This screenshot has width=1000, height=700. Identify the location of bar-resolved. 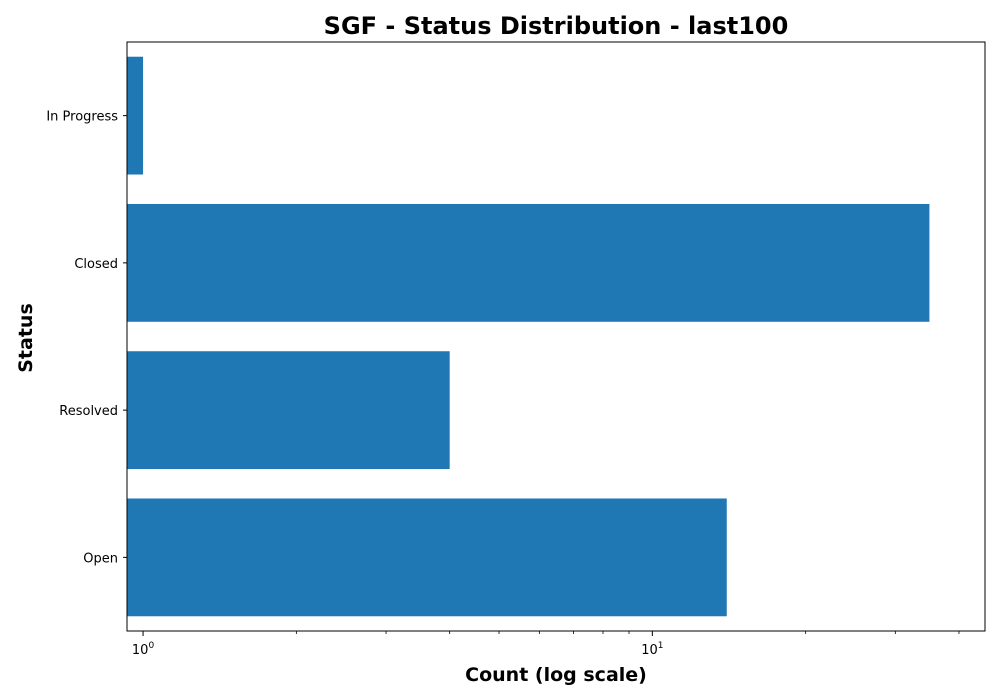
(288, 410).